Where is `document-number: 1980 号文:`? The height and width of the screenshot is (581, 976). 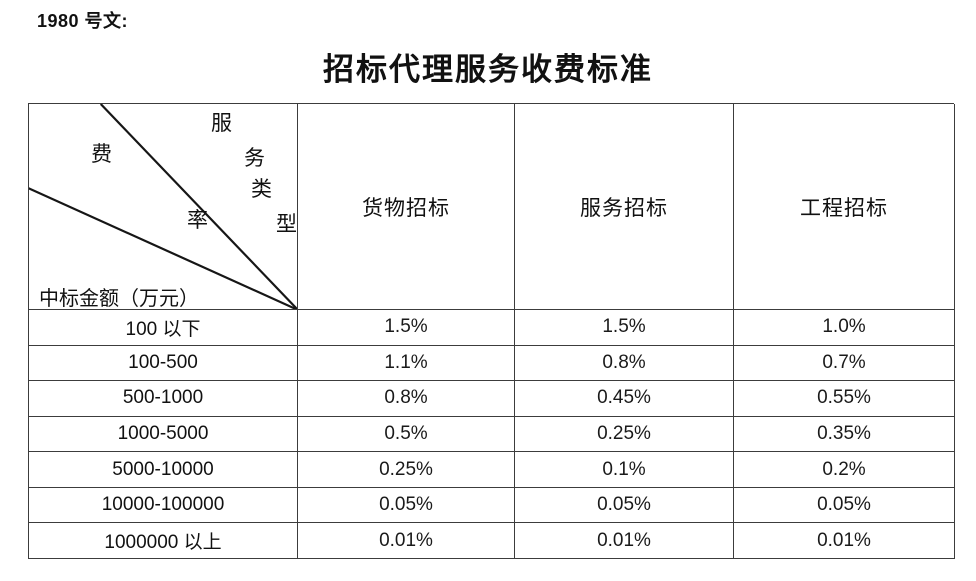 document-number: 1980 号文: is located at coordinates (83, 21).